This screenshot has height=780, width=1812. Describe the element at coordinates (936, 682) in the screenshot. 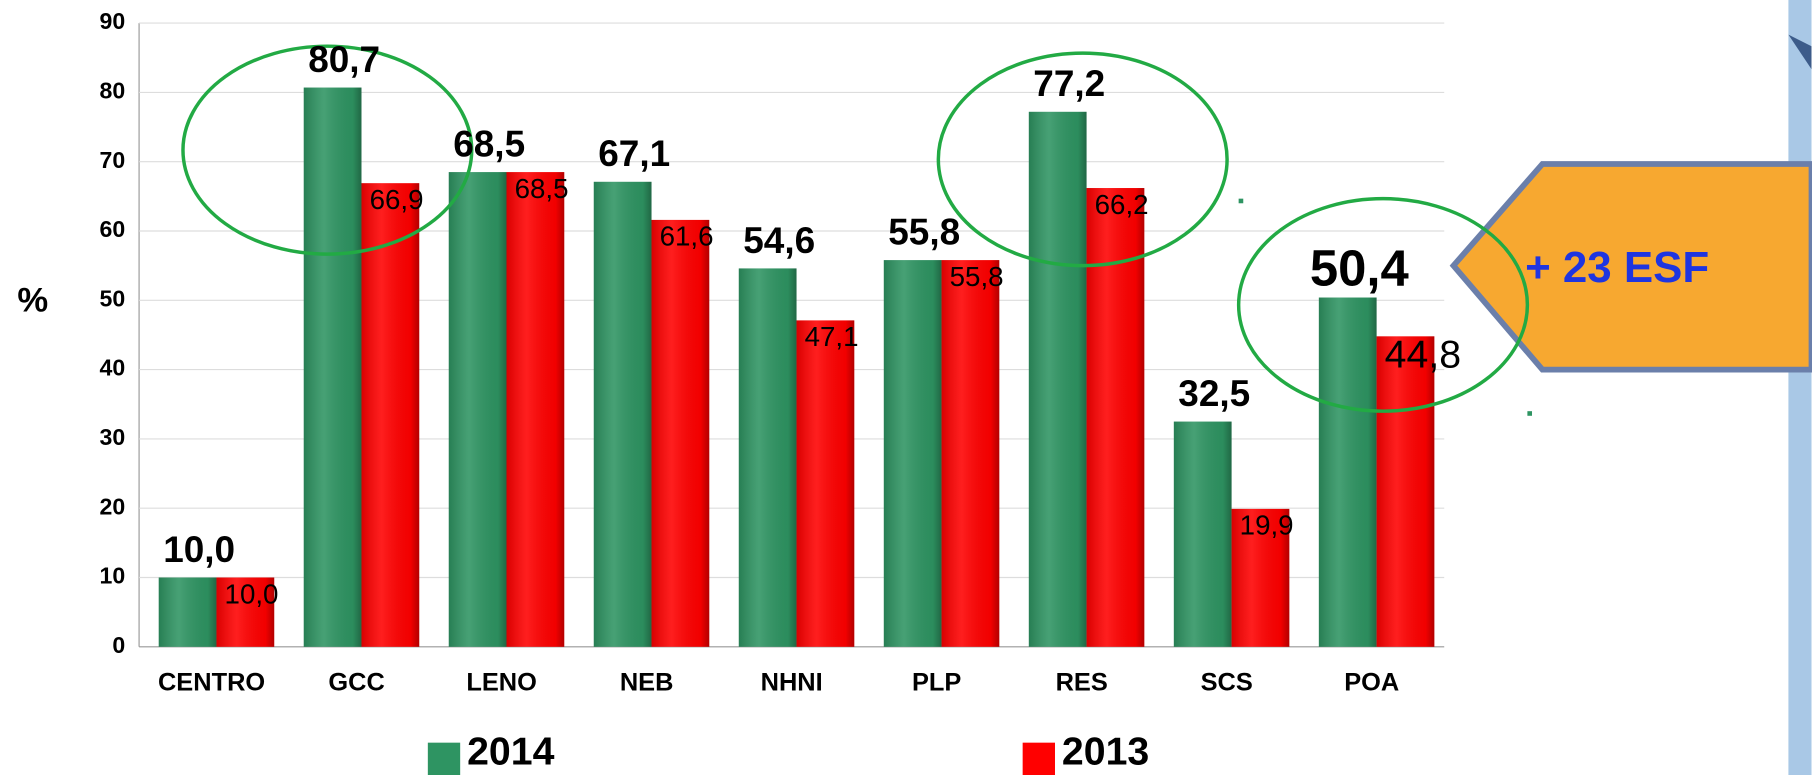

I see `x-tick-label: PLP` at that location.